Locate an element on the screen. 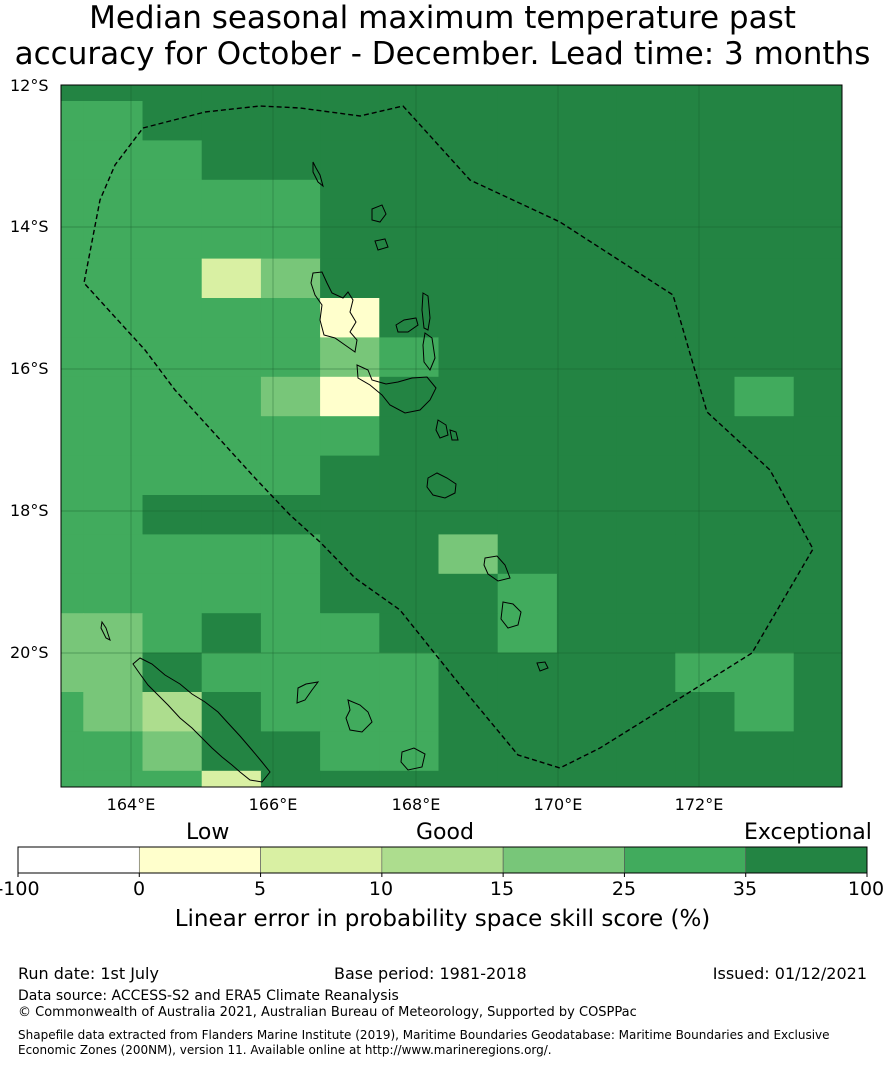 The width and height of the screenshot is (885, 1065). aneityum-island is located at coordinates (542, 666).